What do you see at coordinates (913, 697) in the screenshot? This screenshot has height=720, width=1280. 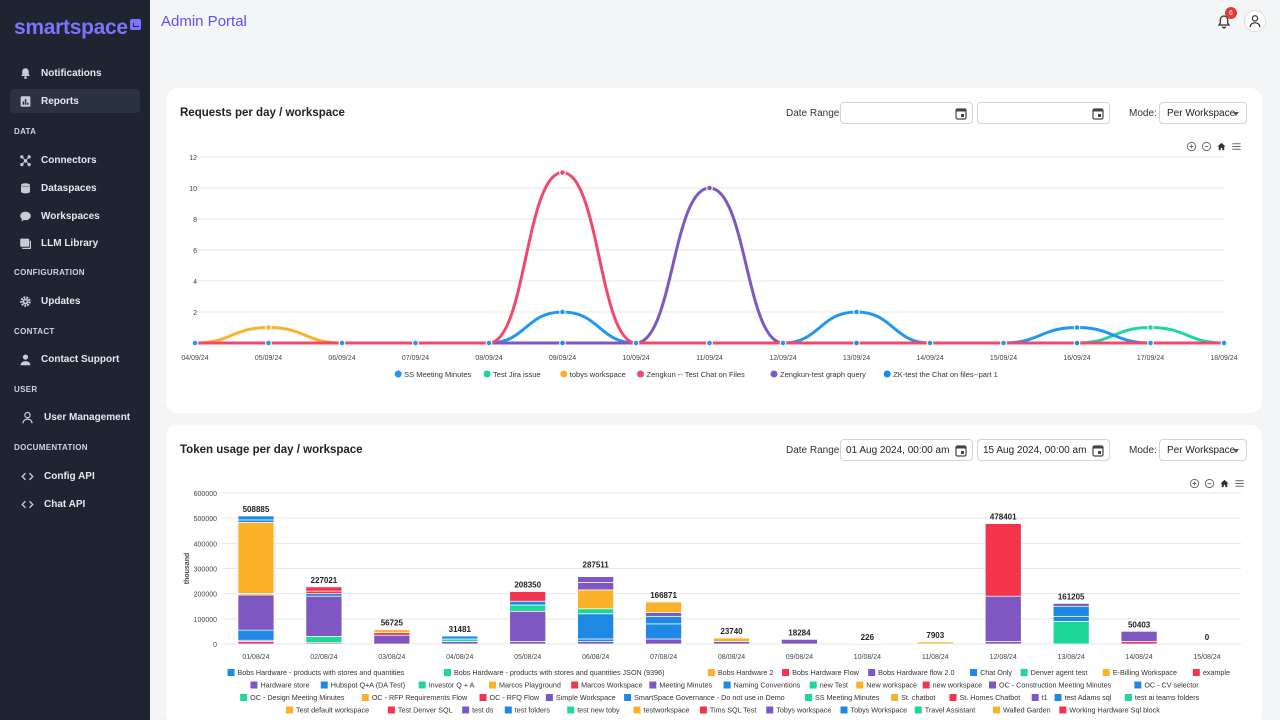 I see `legend-item: St. chatbot` at bounding box center [913, 697].